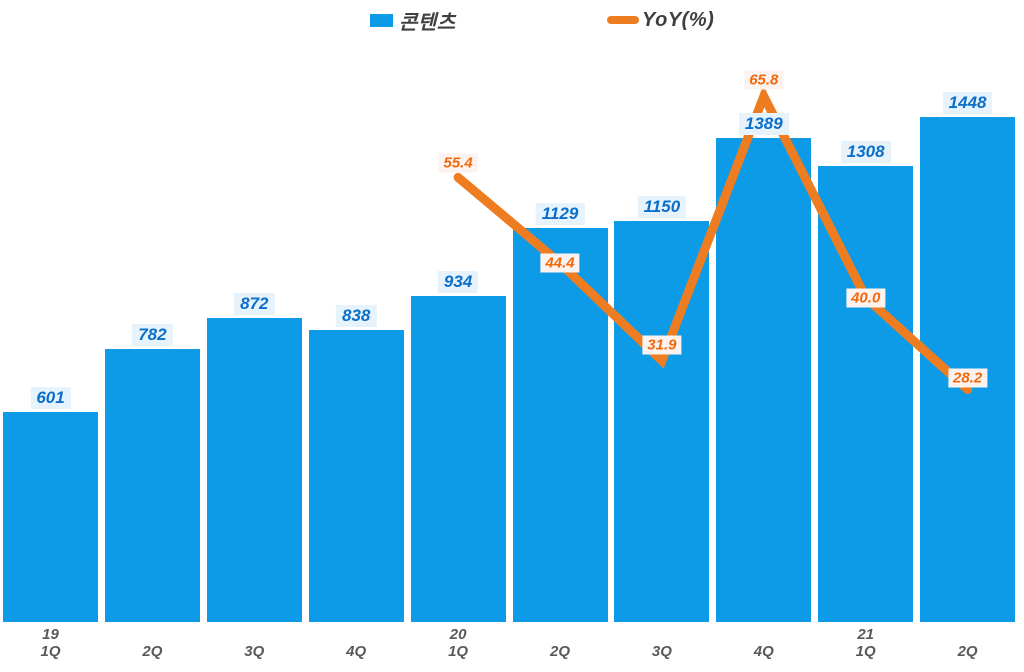 The width and height of the screenshot is (1024, 672). What do you see at coordinates (458, 163) in the screenshot?
I see `yoy-value-label: 55.4` at bounding box center [458, 163].